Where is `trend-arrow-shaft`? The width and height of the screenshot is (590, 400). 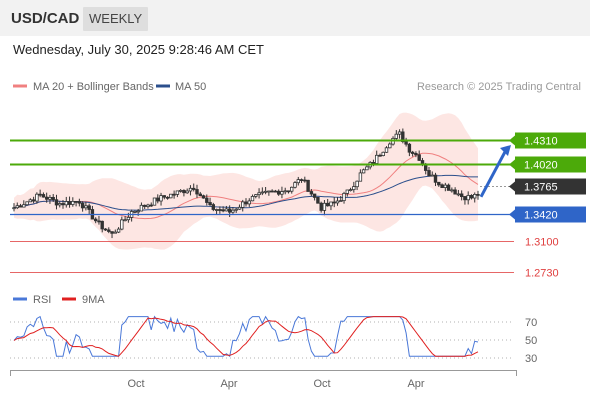
trend-arrow-shaft is located at coordinates (493, 173).